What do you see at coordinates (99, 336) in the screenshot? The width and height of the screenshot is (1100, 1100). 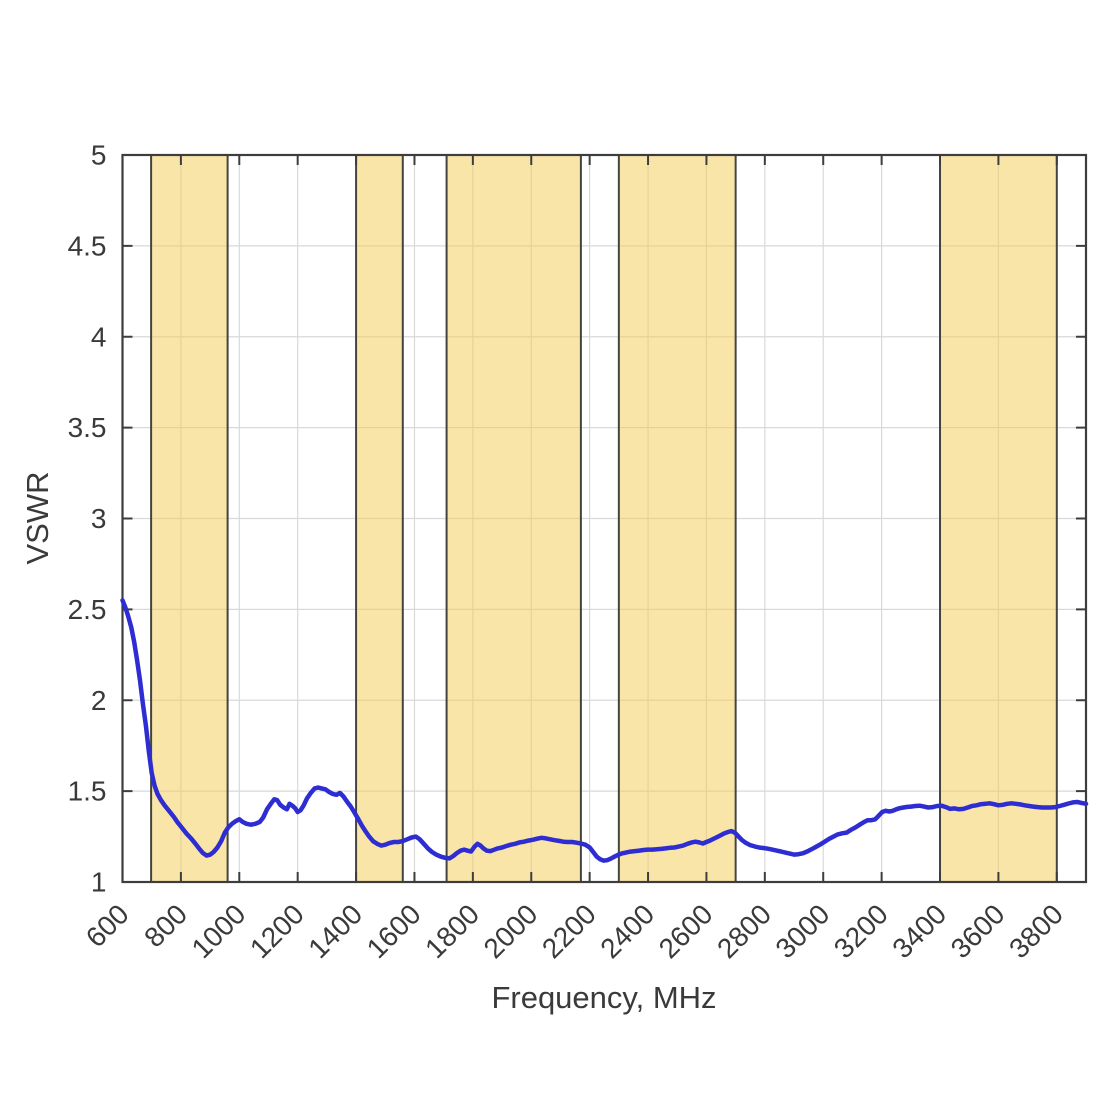 I see `y-tick-label: 4` at bounding box center [99, 336].